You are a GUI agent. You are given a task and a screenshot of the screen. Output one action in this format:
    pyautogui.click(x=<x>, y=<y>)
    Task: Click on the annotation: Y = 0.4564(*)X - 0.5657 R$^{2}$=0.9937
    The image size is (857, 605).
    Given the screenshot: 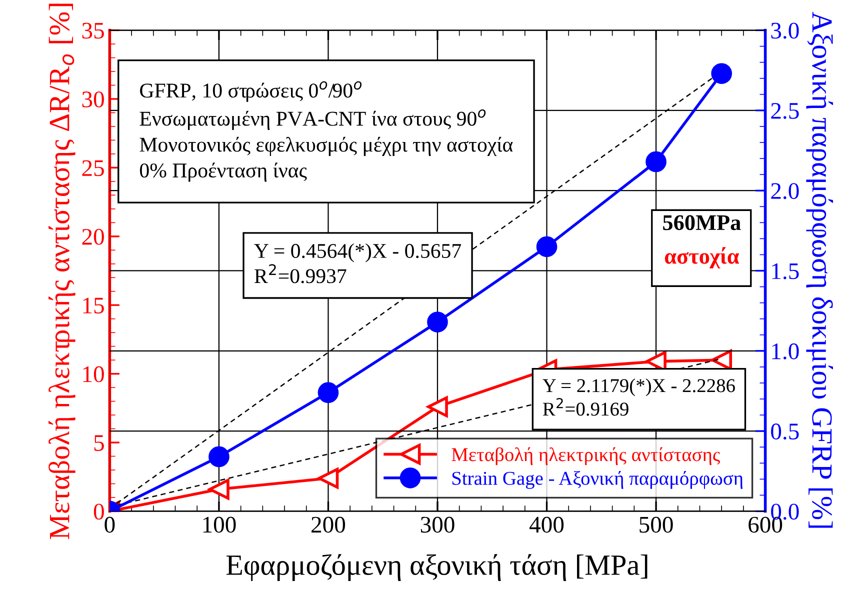 What is the action you would take?
    pyautogui.click(x=358, y=263)
    